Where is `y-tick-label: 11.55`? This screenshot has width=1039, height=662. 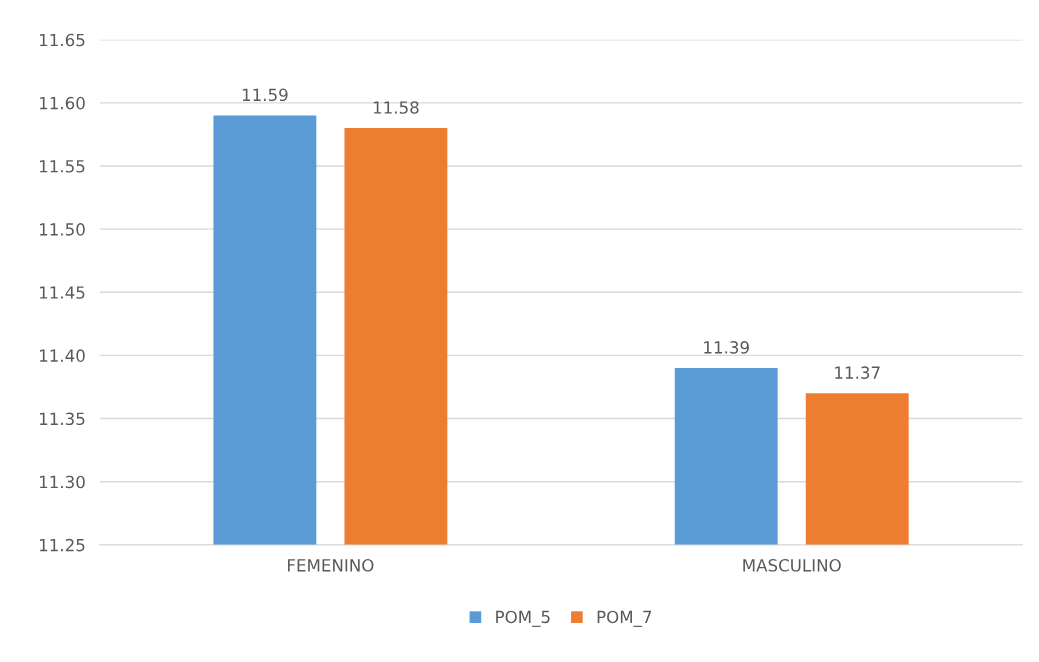 y-tick-label: 11.55 is located at coordinates (62, 166).